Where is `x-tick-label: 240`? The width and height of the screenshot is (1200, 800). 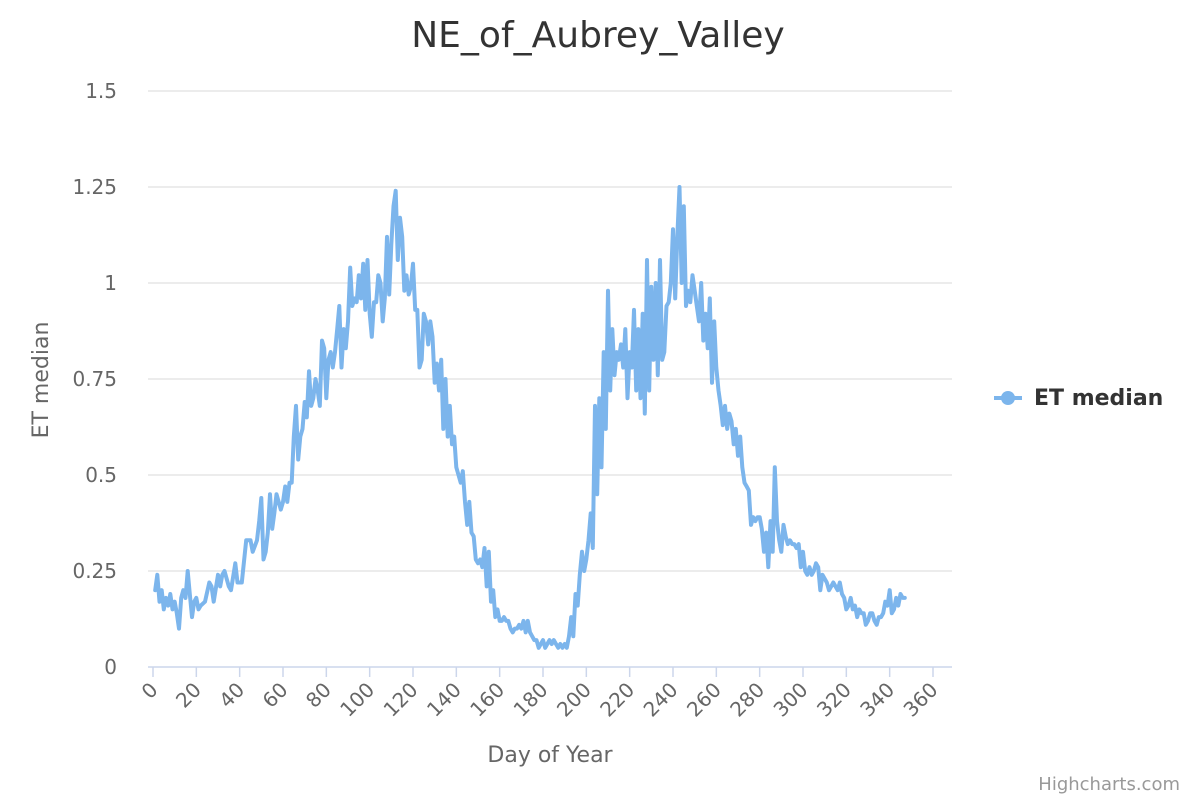 x-tick-label: 240 is located at coordinates (661, 700).